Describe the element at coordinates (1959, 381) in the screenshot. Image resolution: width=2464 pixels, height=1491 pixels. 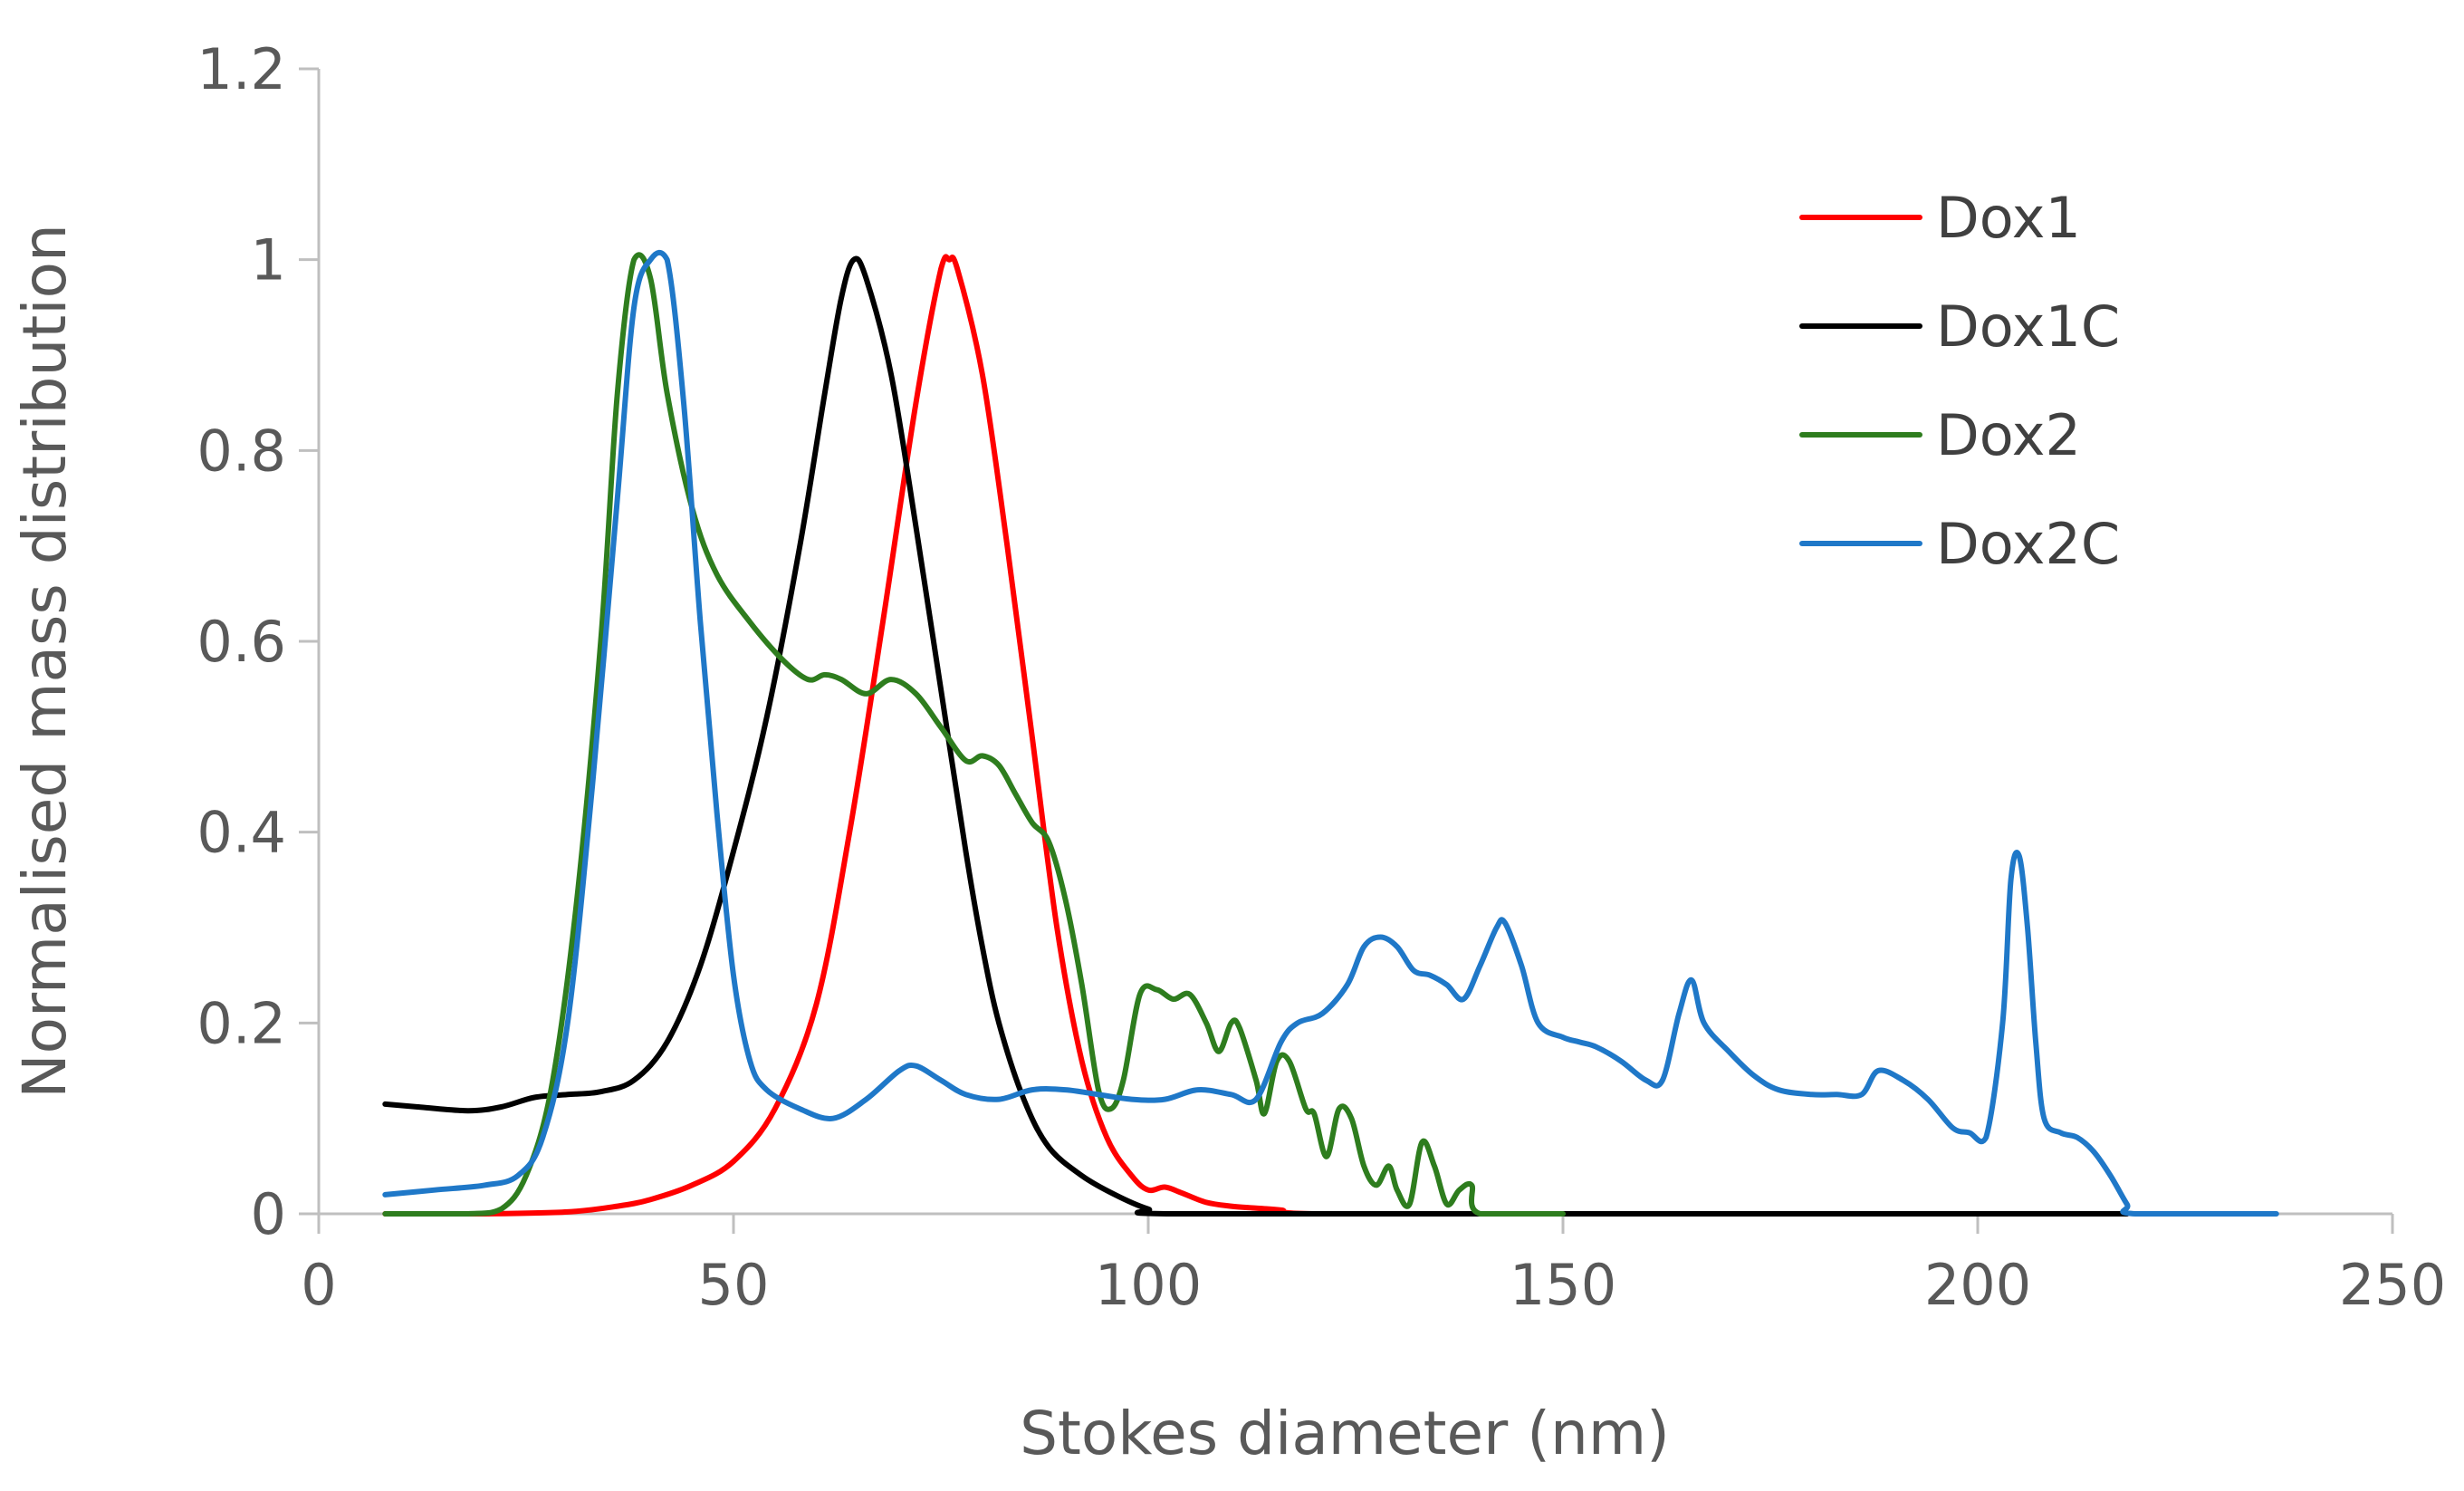
I see `legend: Dox1 Dox1C Dox2 Dox2C` at that location.